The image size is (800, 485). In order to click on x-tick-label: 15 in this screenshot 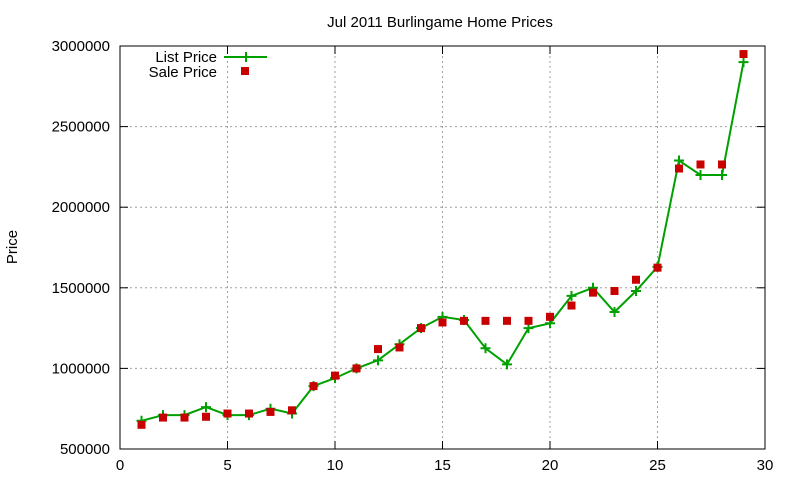, I will do `click(442, 465)`.